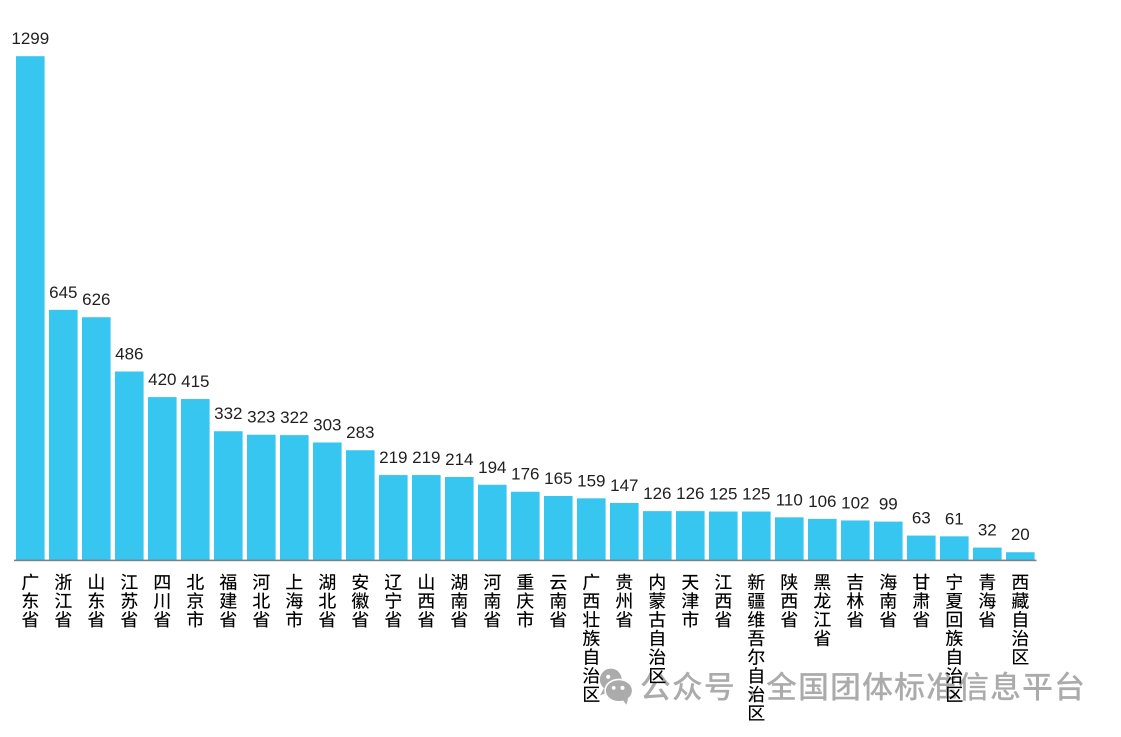 This screenshot has height=737, width=1121. What do you see at coordinates (492, 467) in the screenshot?
I see `svg-text: 194` at bounding box center [492, 467].